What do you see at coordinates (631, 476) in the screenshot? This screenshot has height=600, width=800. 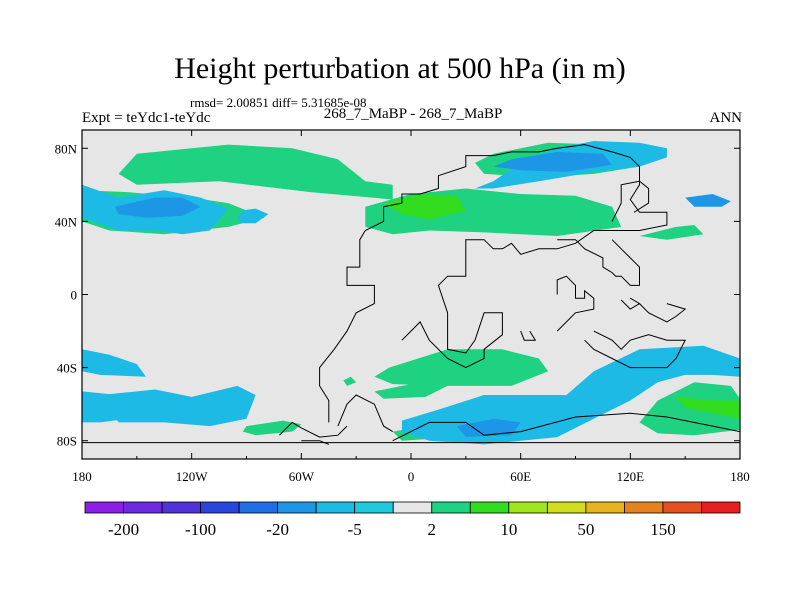 I see `x-tick-label-5: 120E` at bounding box center [631, 476].